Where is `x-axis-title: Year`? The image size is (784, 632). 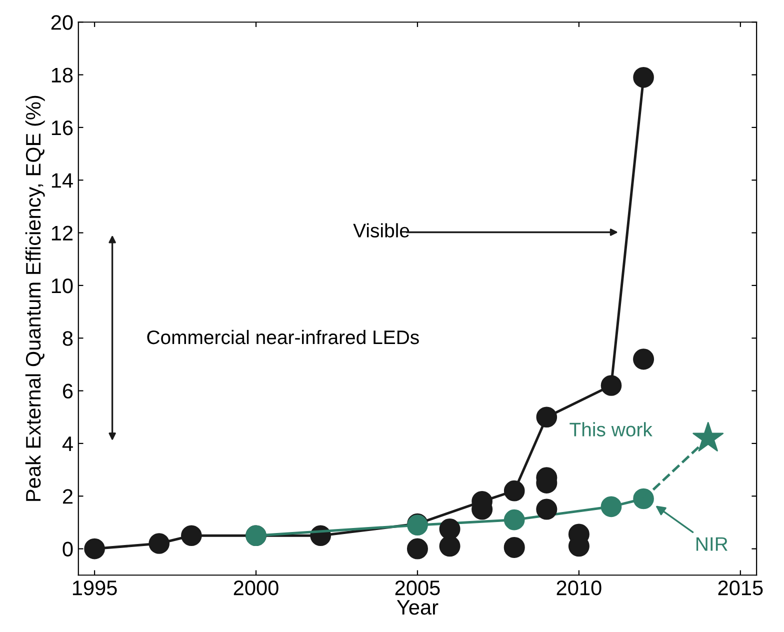 x-axis-title: Year is located at coordinates (417, 607).